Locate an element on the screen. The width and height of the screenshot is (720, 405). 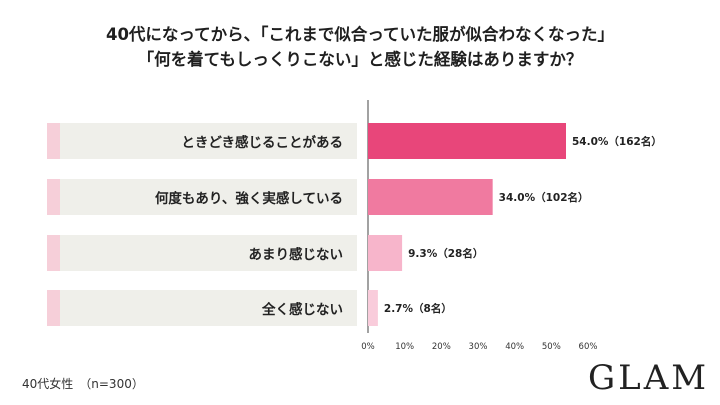
category-label-1: 何度もあり、強く実感している is located at coordinates (202, 197).